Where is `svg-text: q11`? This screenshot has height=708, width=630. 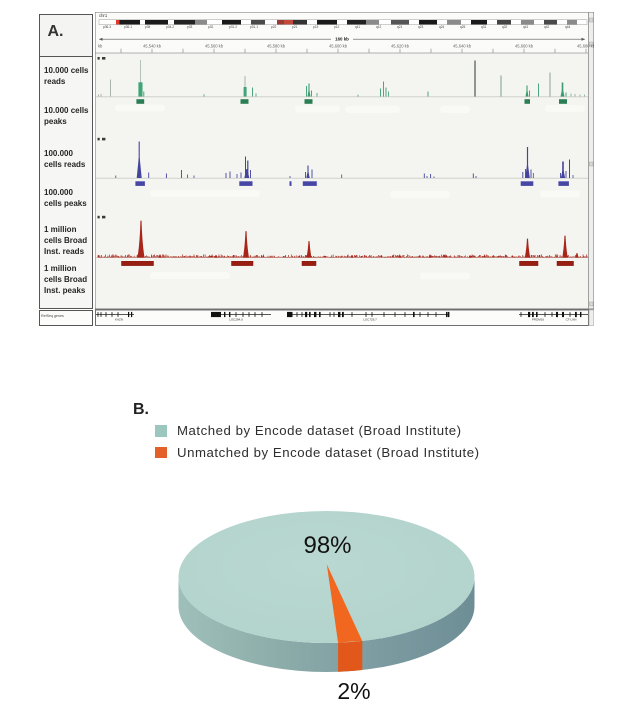
svg-text: q11 is located at coordinates (357, 27).